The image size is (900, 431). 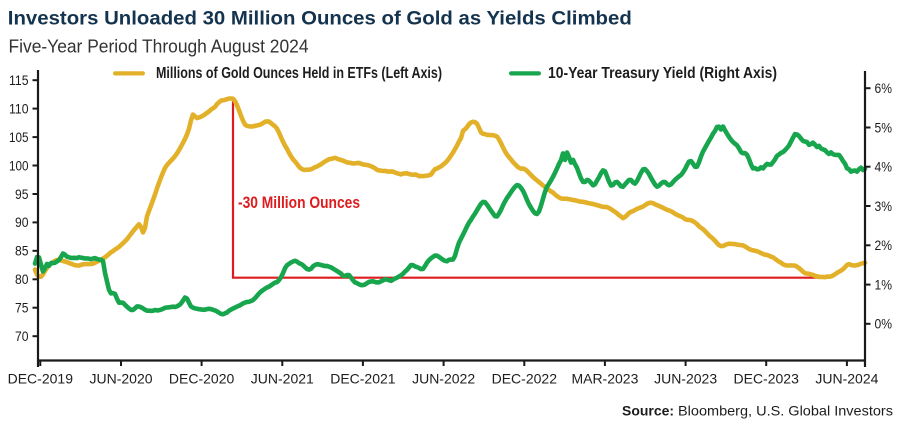 What do you see at coordinates (299, 202) in the screenshot?
I see `svg-text: -30 Million Ounces` at bounding box center [299, 202].